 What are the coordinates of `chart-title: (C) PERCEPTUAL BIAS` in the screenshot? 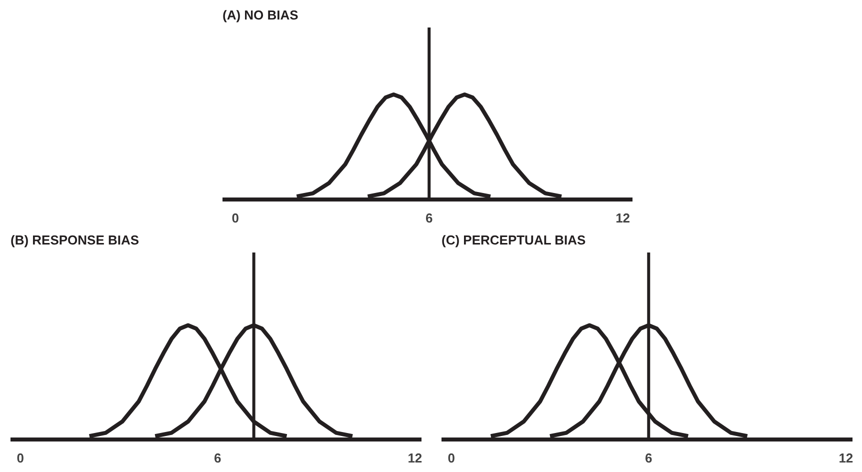 It's located at (514, 240).